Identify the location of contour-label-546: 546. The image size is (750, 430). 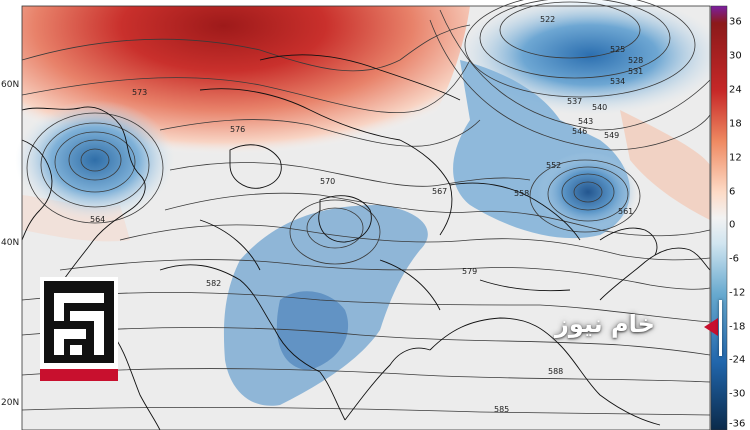
(579, 131).